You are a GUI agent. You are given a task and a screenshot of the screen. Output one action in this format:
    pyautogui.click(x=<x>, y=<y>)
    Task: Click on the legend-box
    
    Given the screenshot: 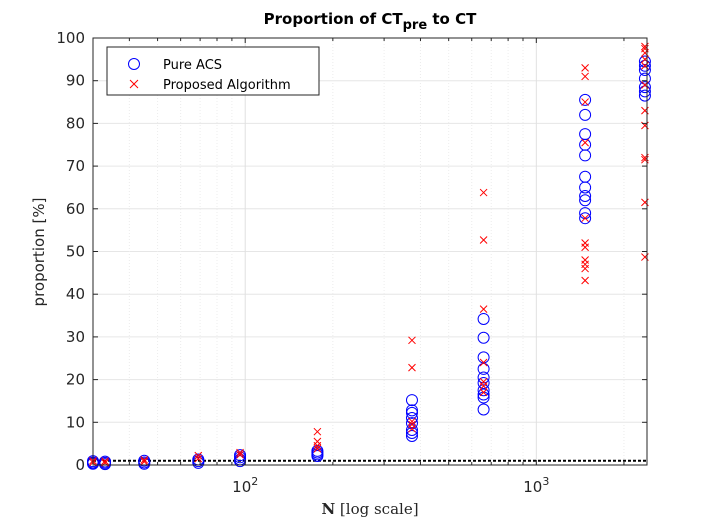 What is the action you would take?
    pyautogui.click(x=213, y=71)
    